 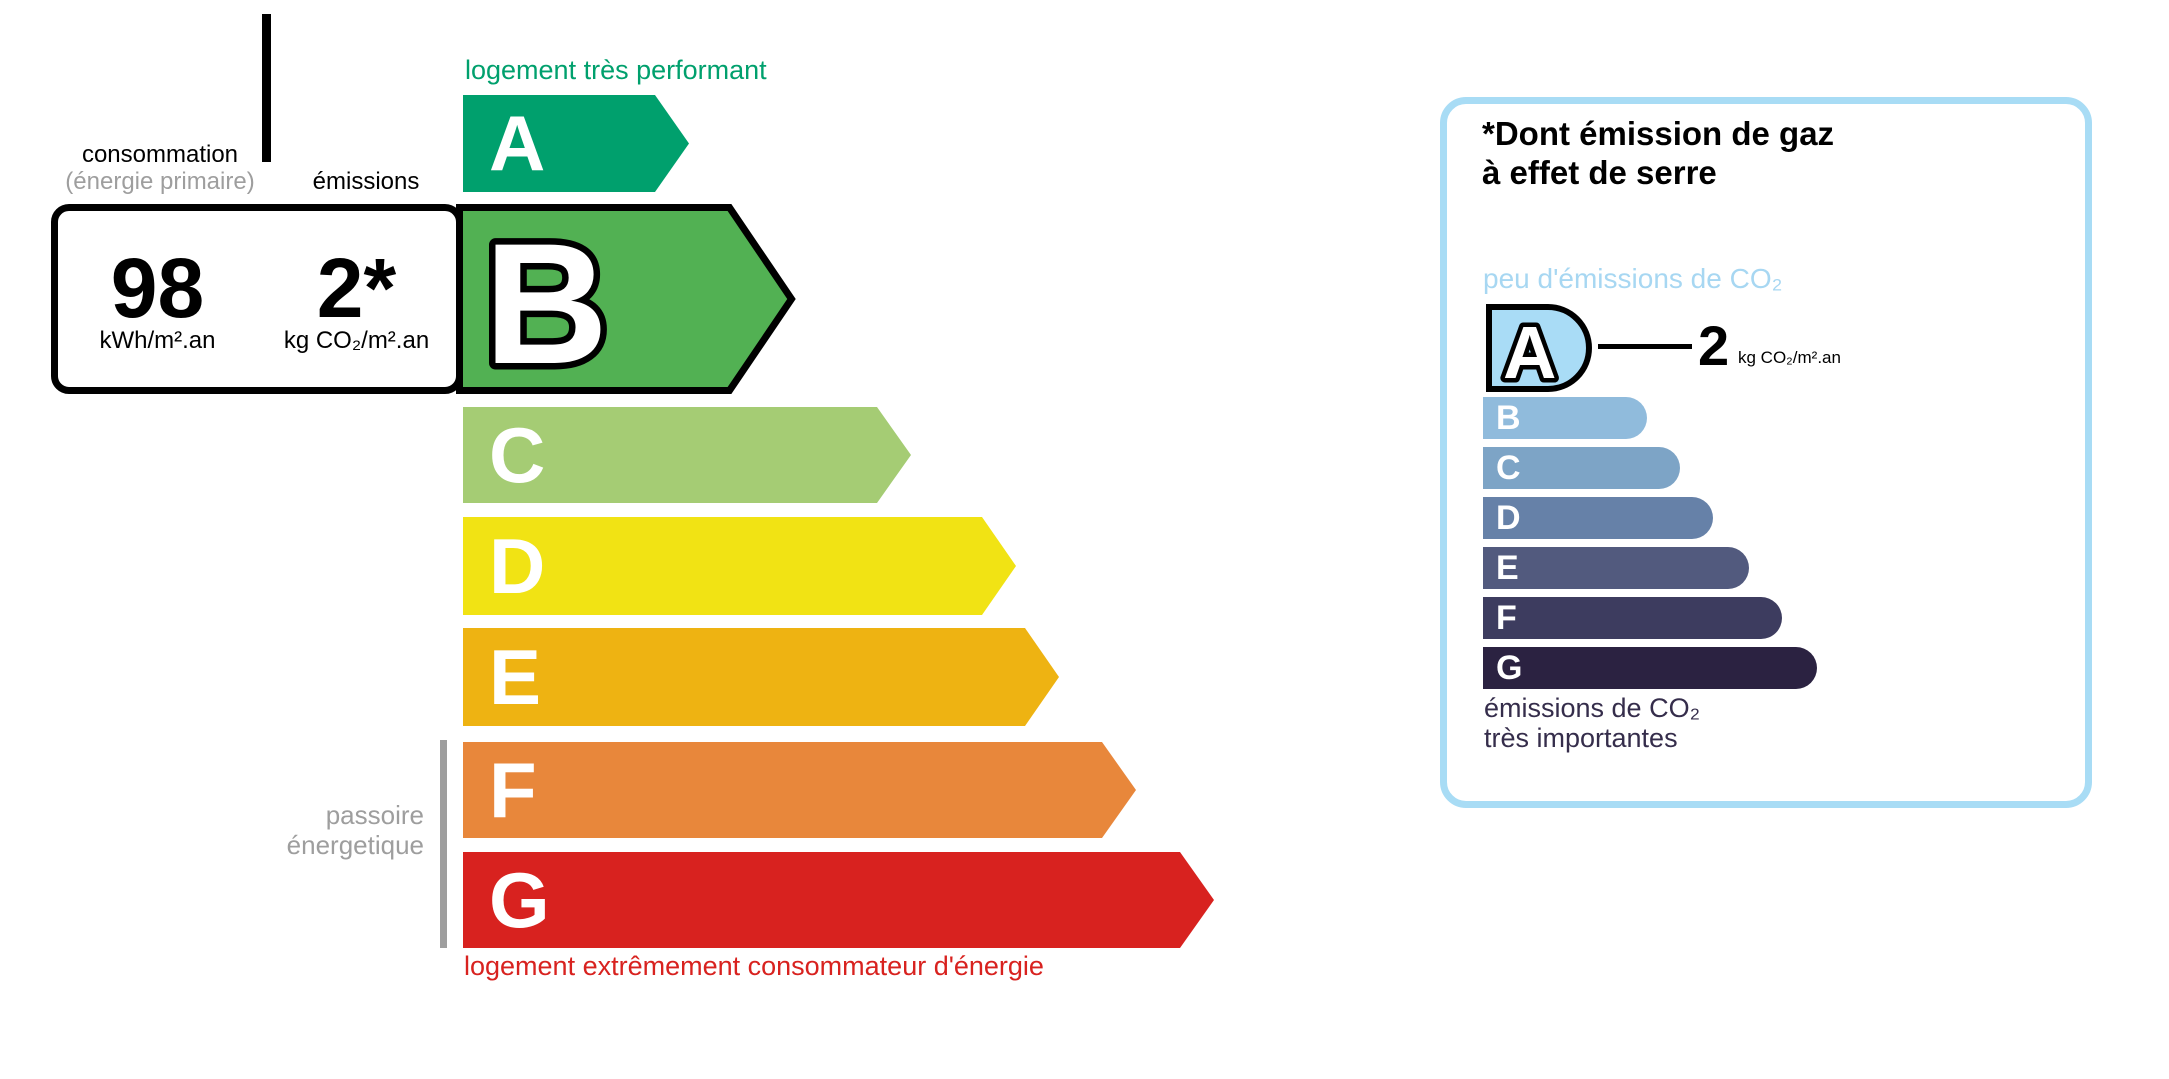 I want to click on energy-class-arrow-C: C, so click(x=687, y=455).